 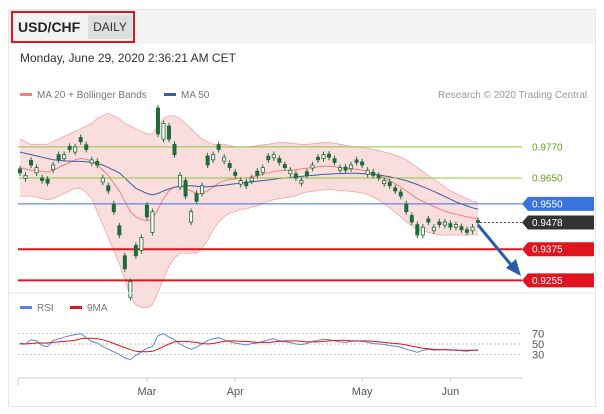 I want to click on legend-ma50-swatch, so click(x=170, y=94).